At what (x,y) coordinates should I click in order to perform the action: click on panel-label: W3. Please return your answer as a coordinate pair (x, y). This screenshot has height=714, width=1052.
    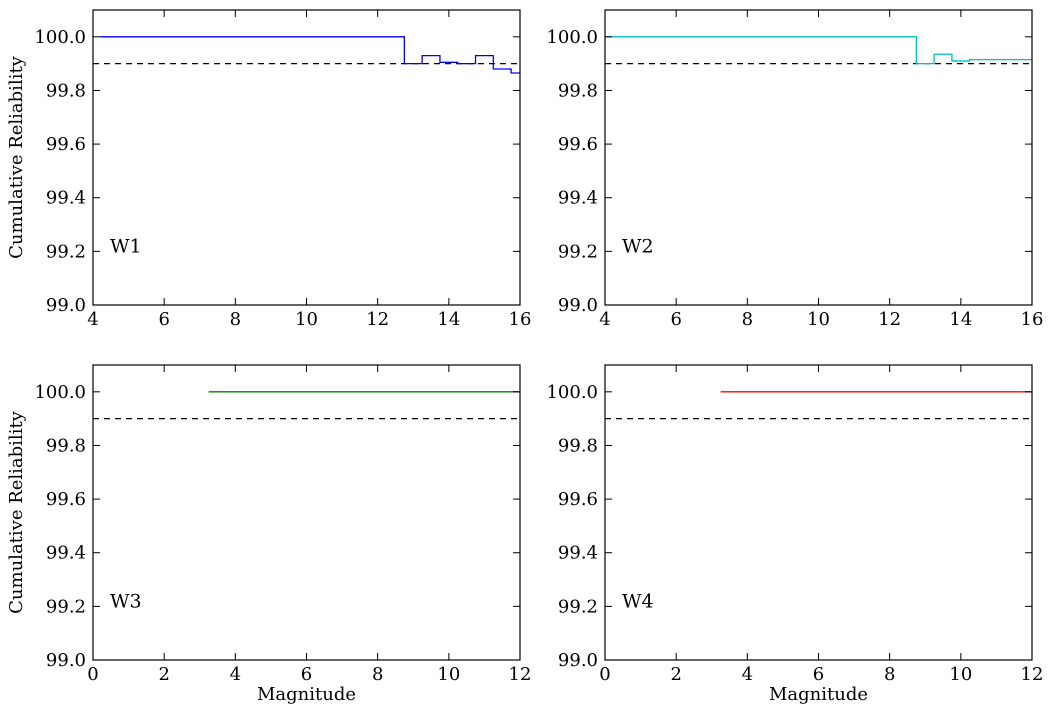
    Looking at the image, I should click on (126, 601).